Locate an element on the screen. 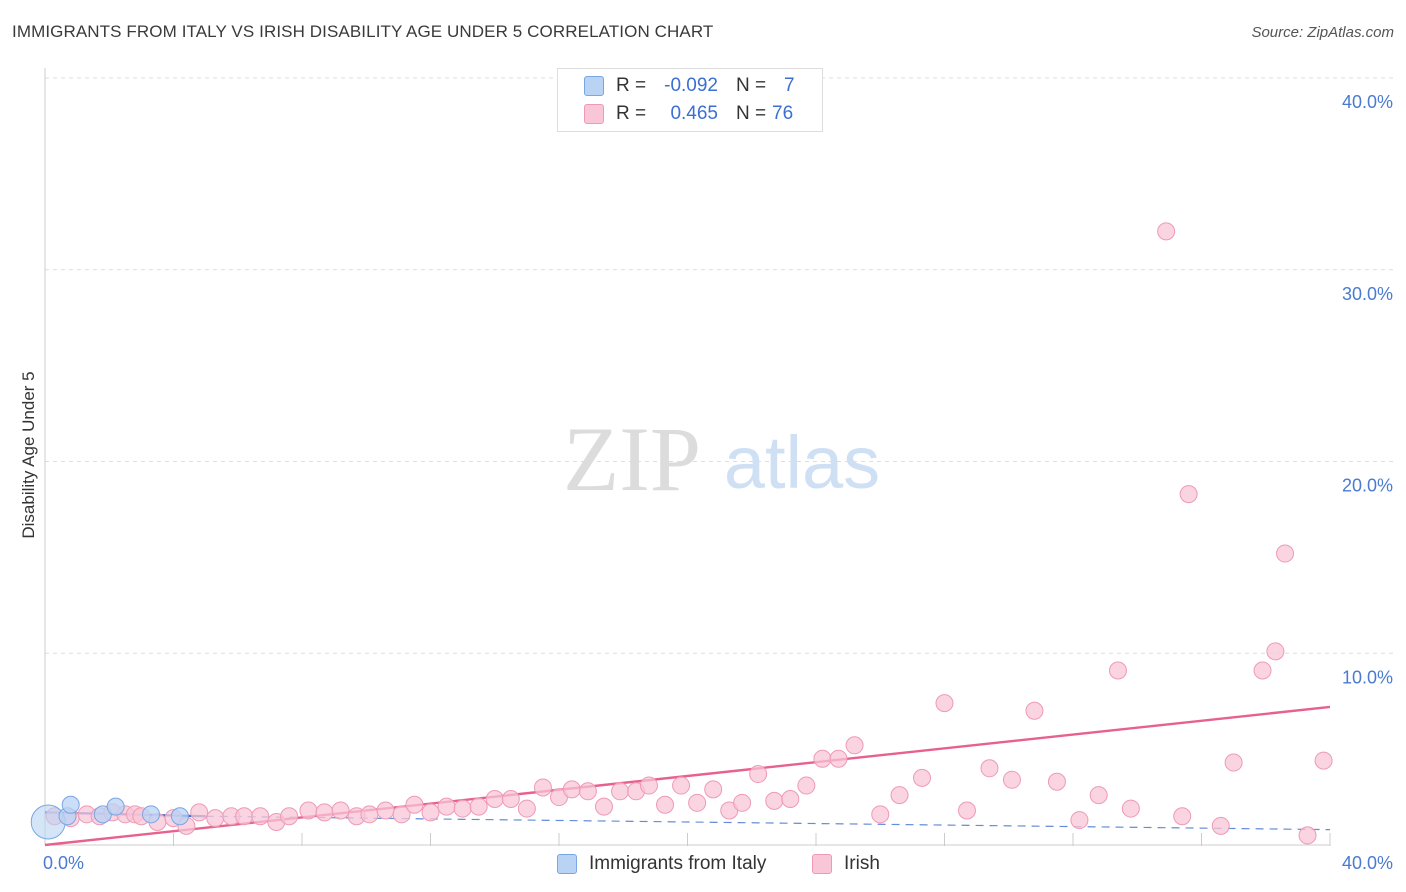 The width and height of the screenshot is (1406, 892). legend-row-italy: R = -0.092 N = 7 is located at coordinates (690, 87).